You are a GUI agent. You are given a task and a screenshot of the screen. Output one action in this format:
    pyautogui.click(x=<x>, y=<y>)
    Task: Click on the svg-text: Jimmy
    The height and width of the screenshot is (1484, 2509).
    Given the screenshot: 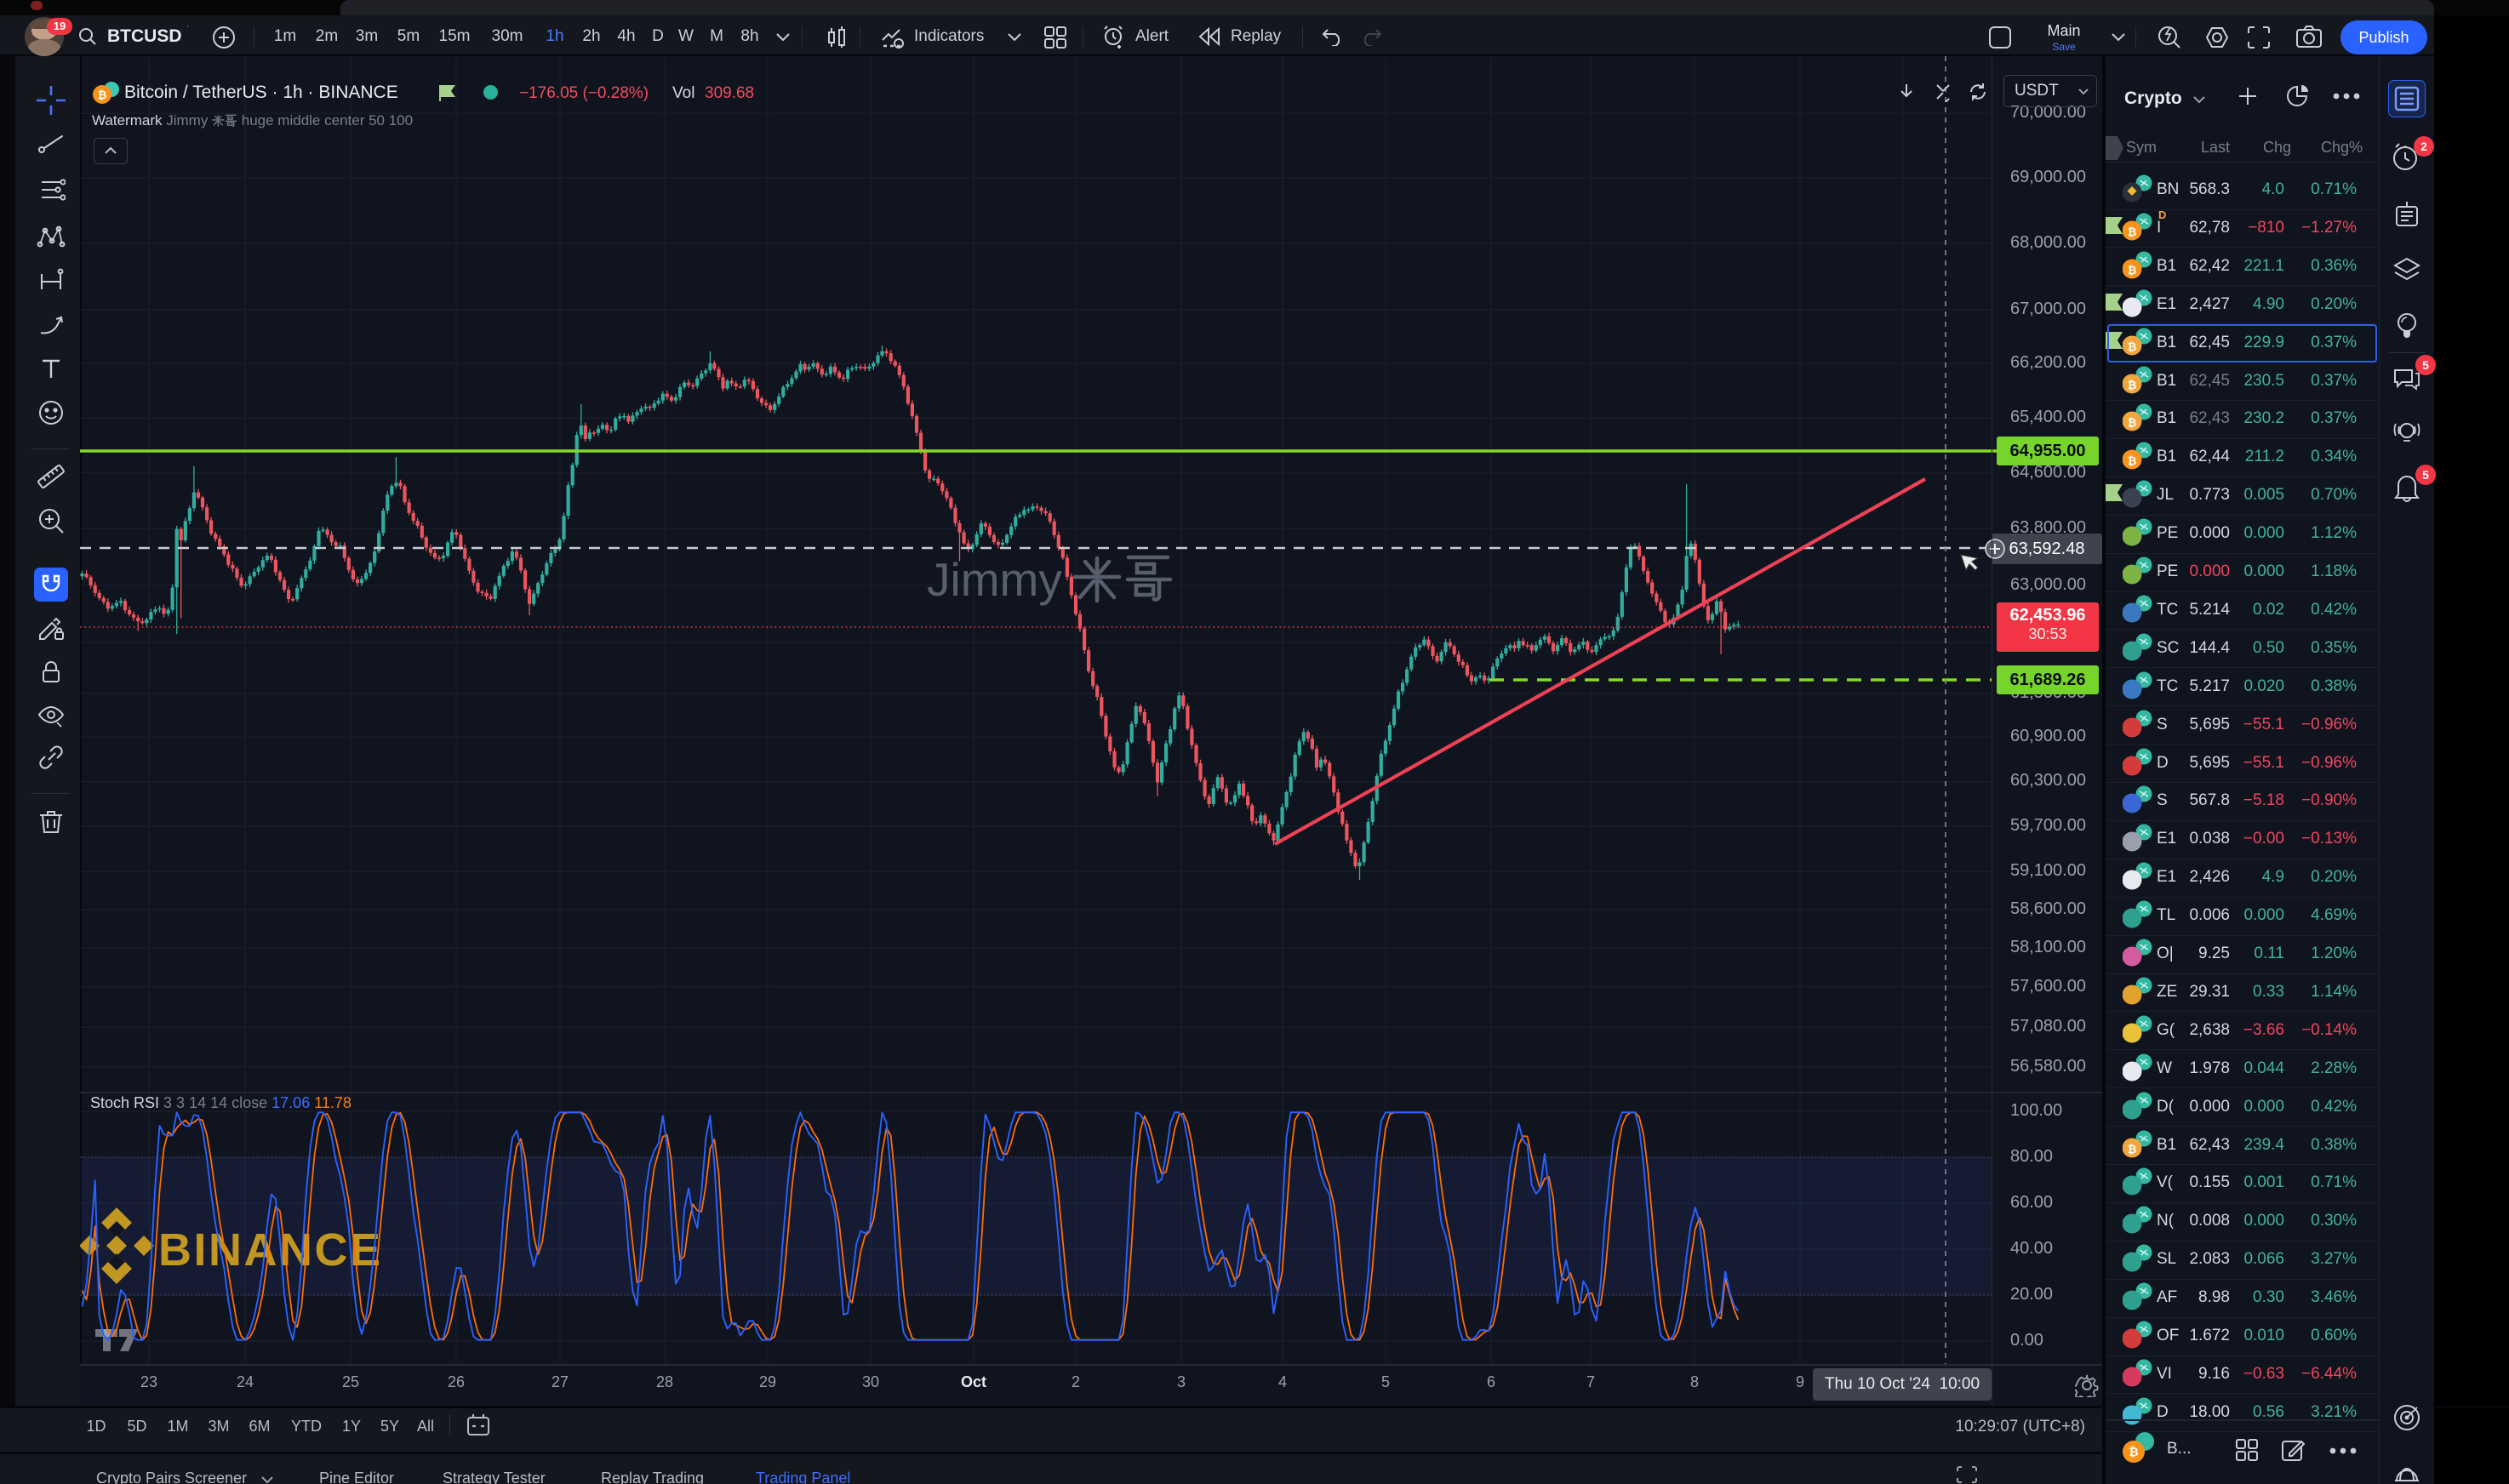 What is the action you would take?
    pyautogui.click(x=995, y=579)
    